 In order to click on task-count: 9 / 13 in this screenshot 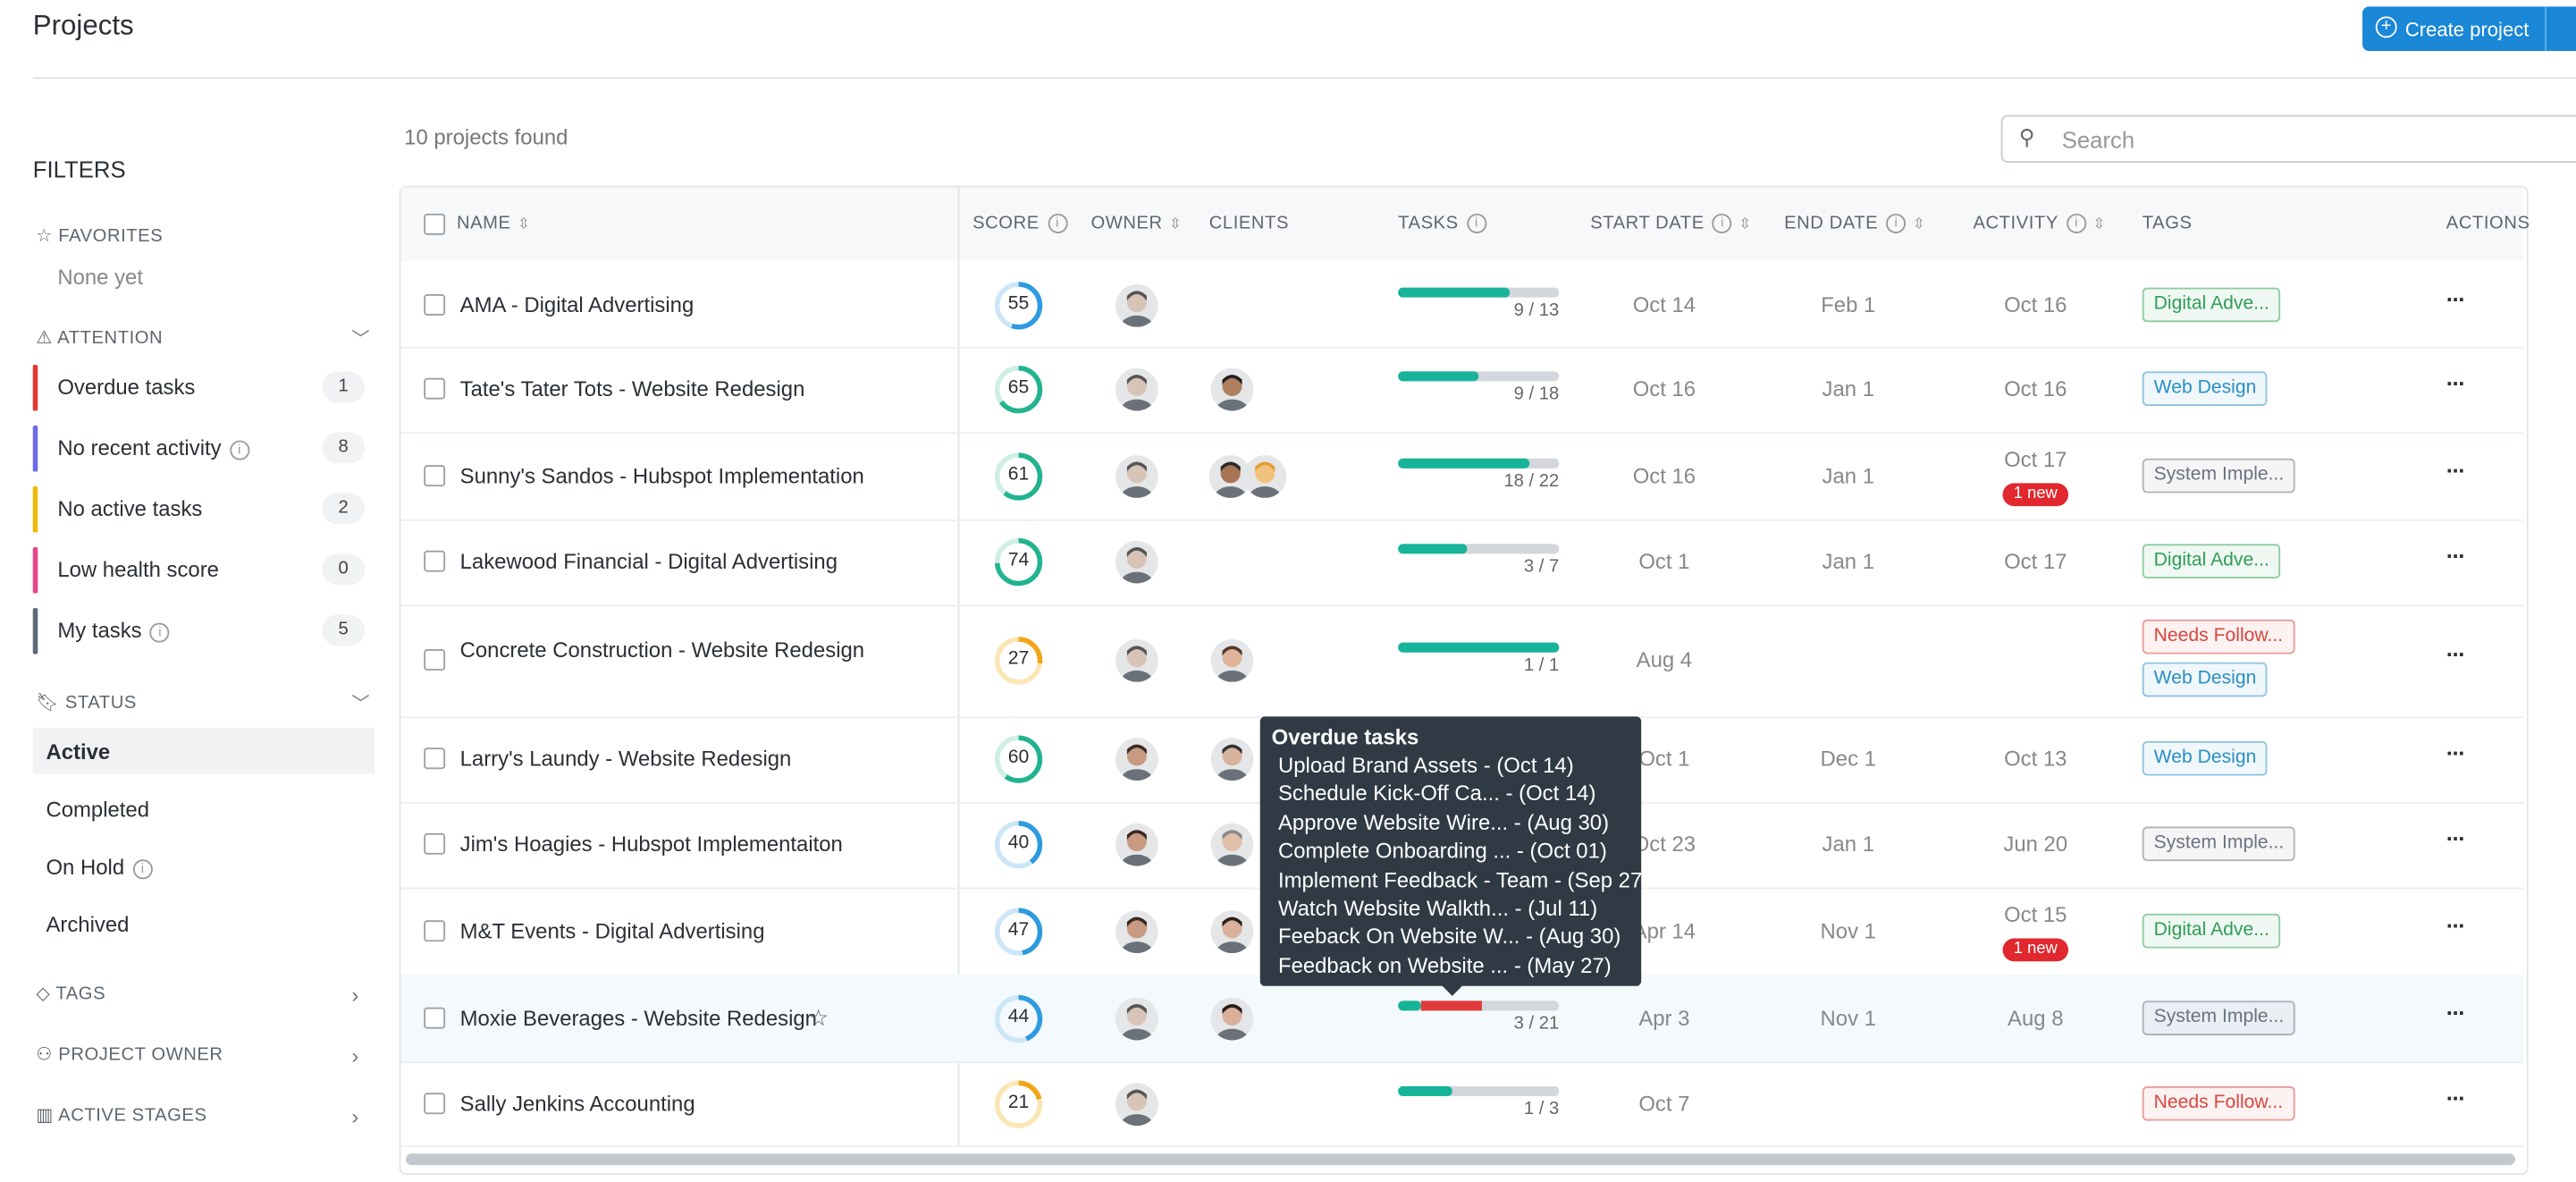, I will do `click(1537, 310)`.